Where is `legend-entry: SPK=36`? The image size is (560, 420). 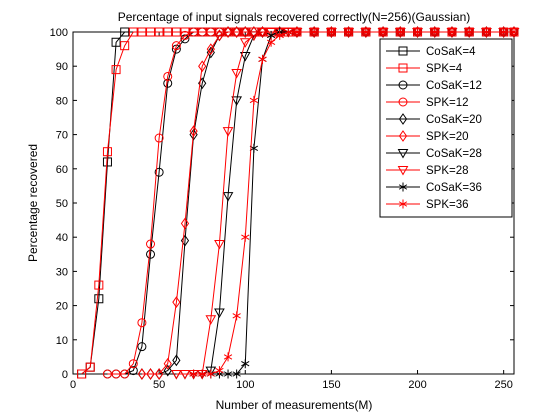 legend-entry: SPK=36 is located at coordinates (427, 205).